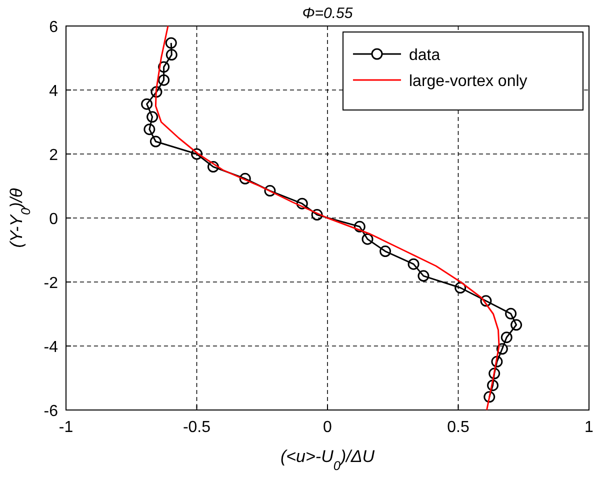 This screenshot has height=477, width=595. I want to click on y-tick-label: 4, so click(53, 91).